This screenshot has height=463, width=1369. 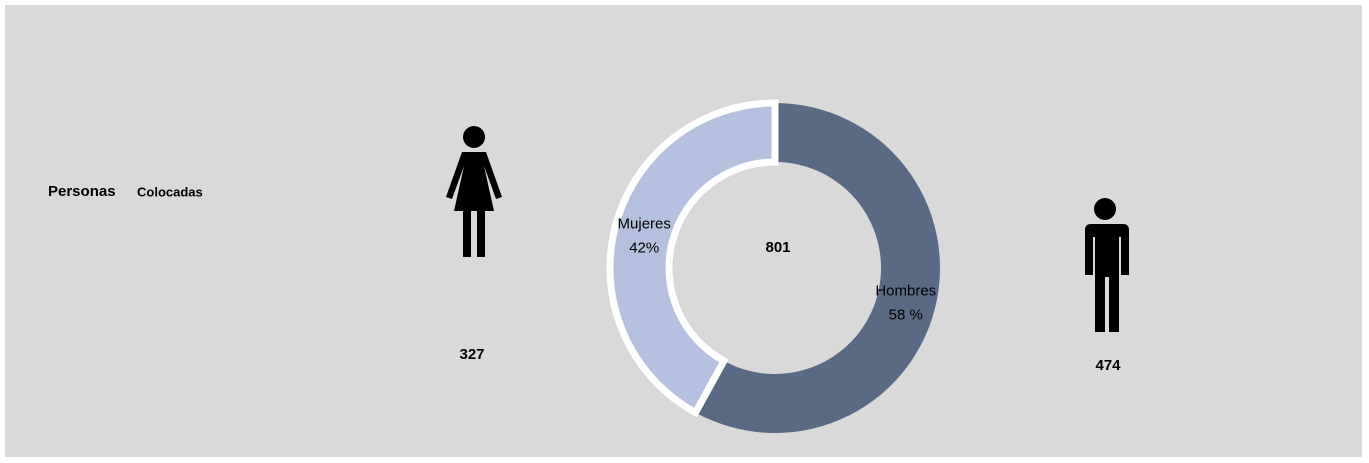 What do you see at coordinates (82, 191) in the screenshot?
I see `chart-title: Personas` at bounding box center [82, 191].